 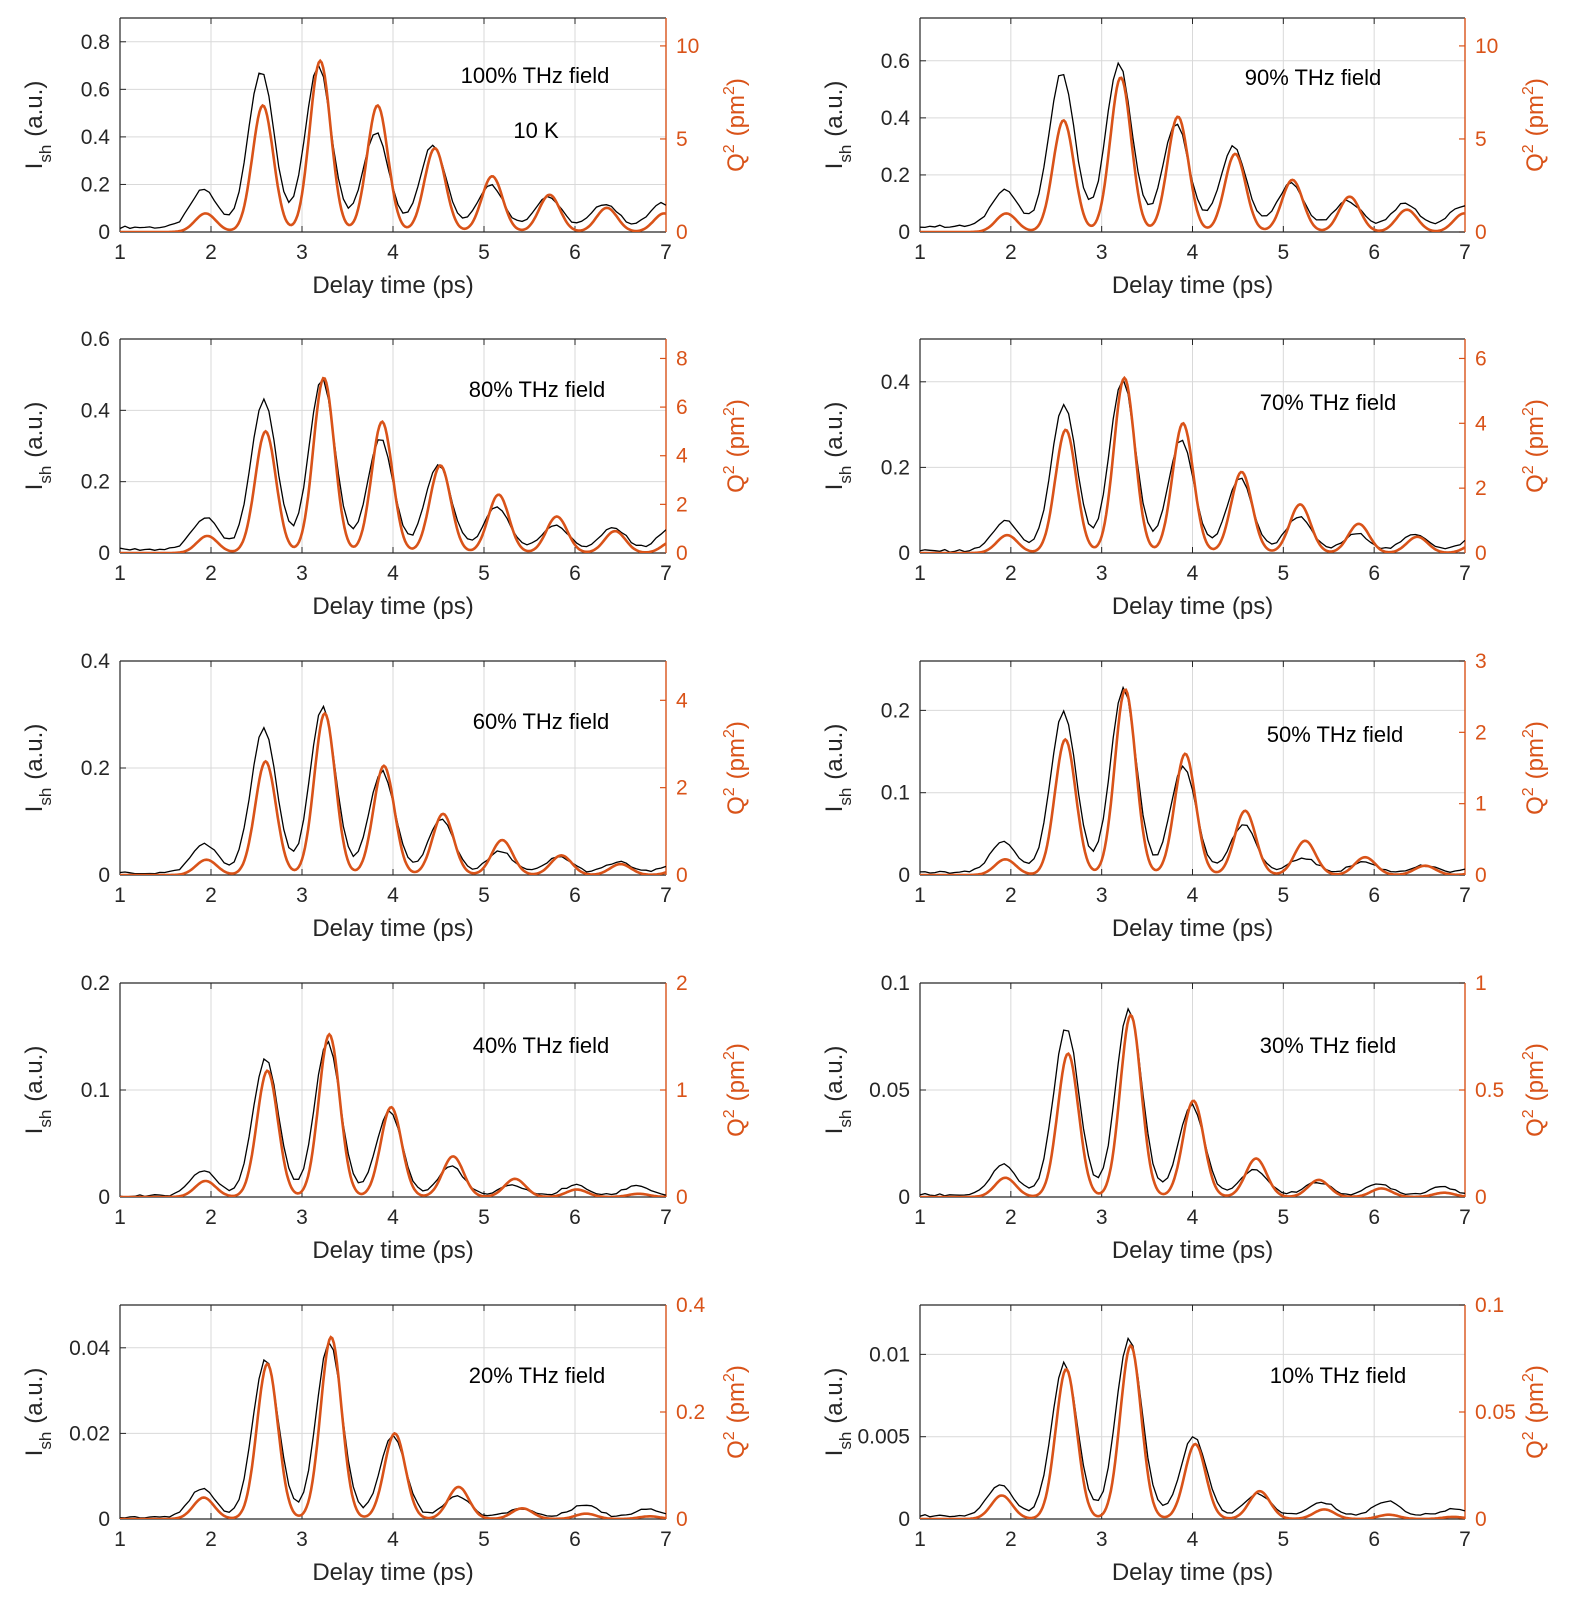 What do you see at coordinates (895, 793) in the screenshot?
I see `y-left-tick-label: 0.1` at bounding box center [895, 793].